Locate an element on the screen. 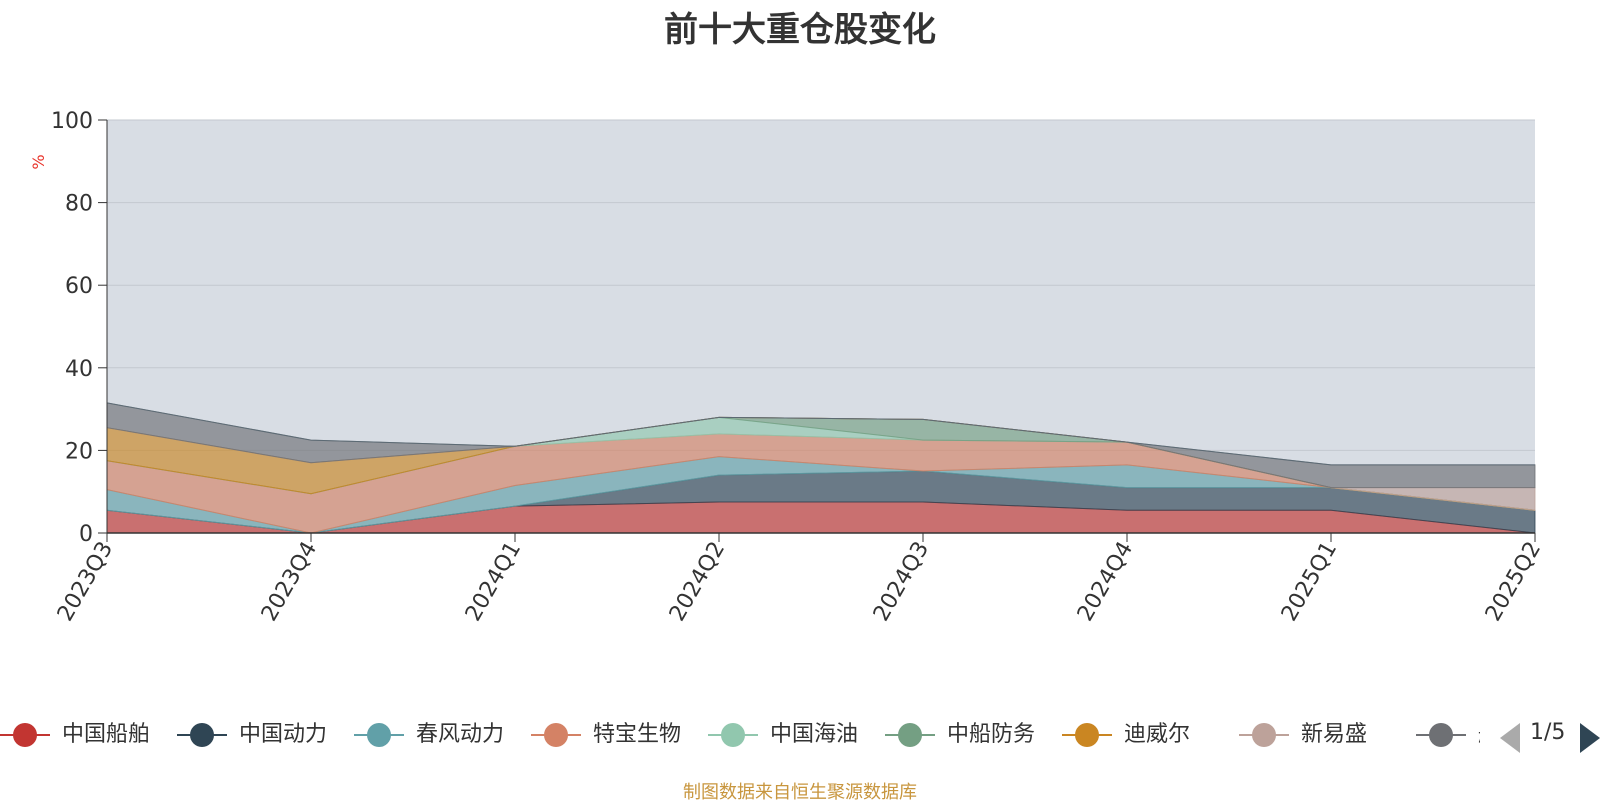  legend-viewport: 中国船舶 中国动力 春风动力 特宝生物 中国海油 中船防务 迪威尔 新易盛 航宇科技 is located at coordinates (740, 735).